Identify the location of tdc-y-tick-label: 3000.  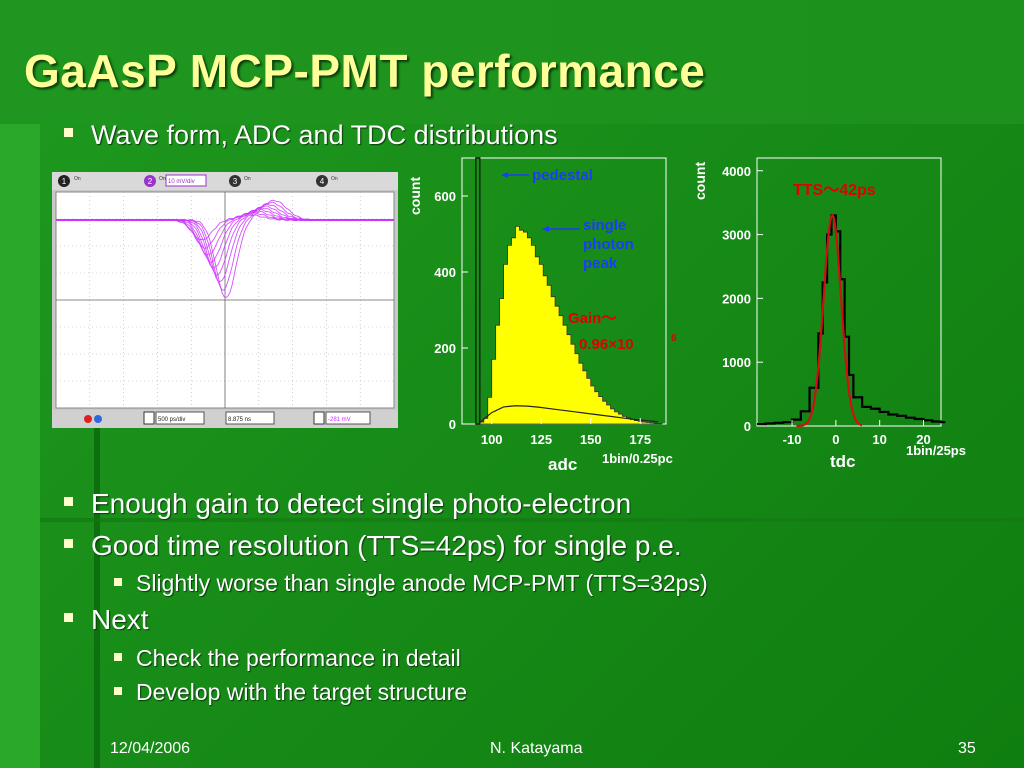
(736, 235).